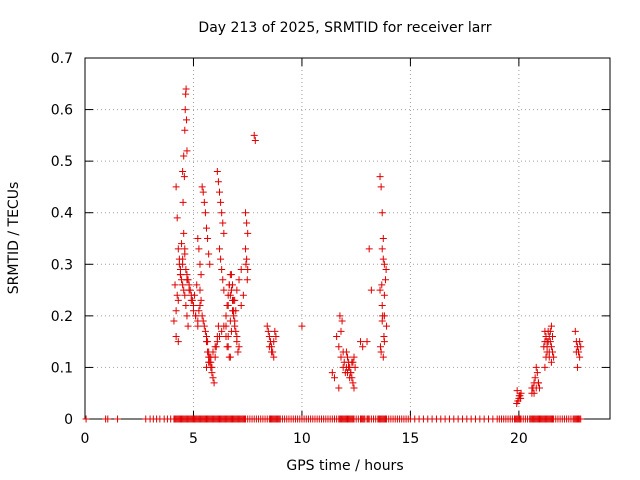 The height and width of the screenshot is (480, 640). I want to click on y-tick-label: 0.4, so click(62, 214).